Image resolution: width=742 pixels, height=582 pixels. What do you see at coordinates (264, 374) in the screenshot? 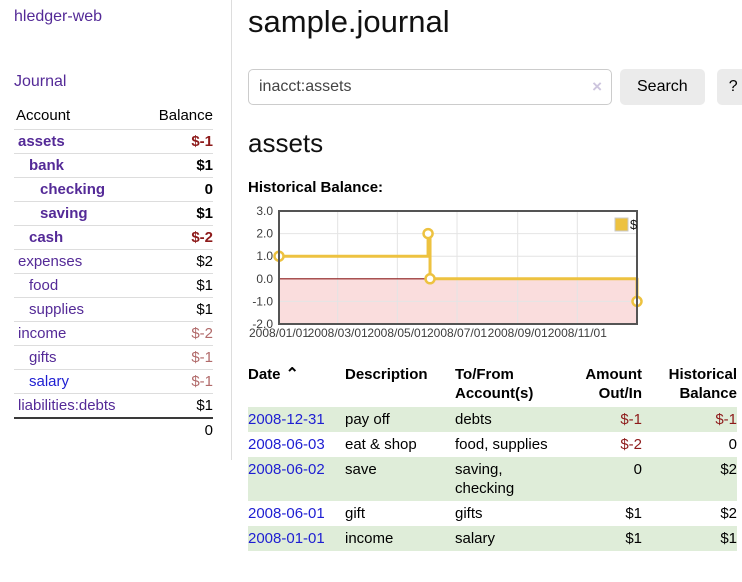
I see `date-header-label: Date` at bounding box center [264, 374].